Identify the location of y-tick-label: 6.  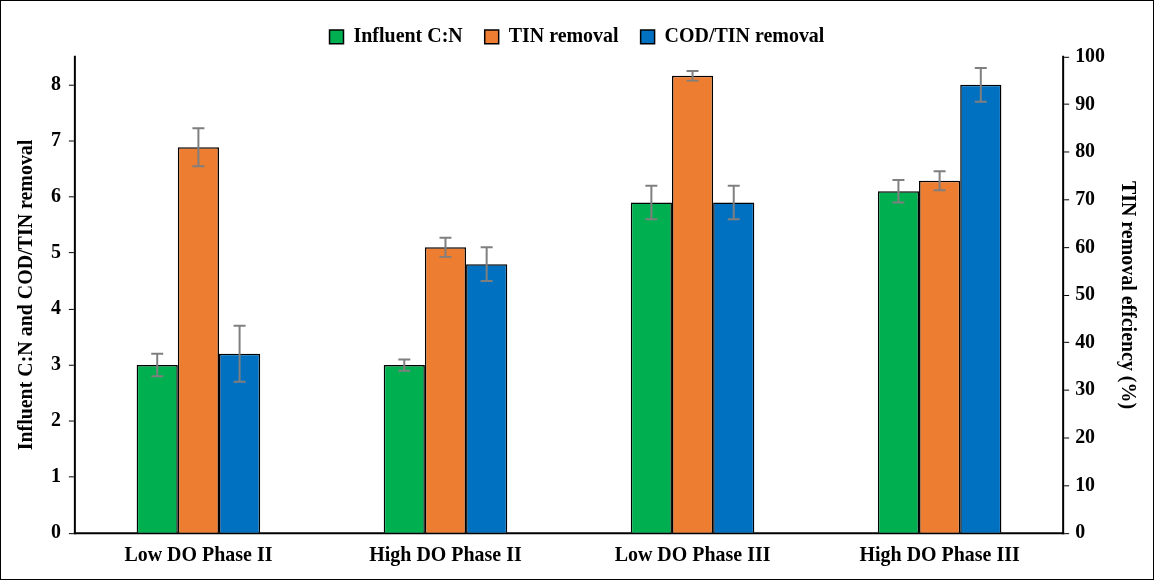
(55, 195).